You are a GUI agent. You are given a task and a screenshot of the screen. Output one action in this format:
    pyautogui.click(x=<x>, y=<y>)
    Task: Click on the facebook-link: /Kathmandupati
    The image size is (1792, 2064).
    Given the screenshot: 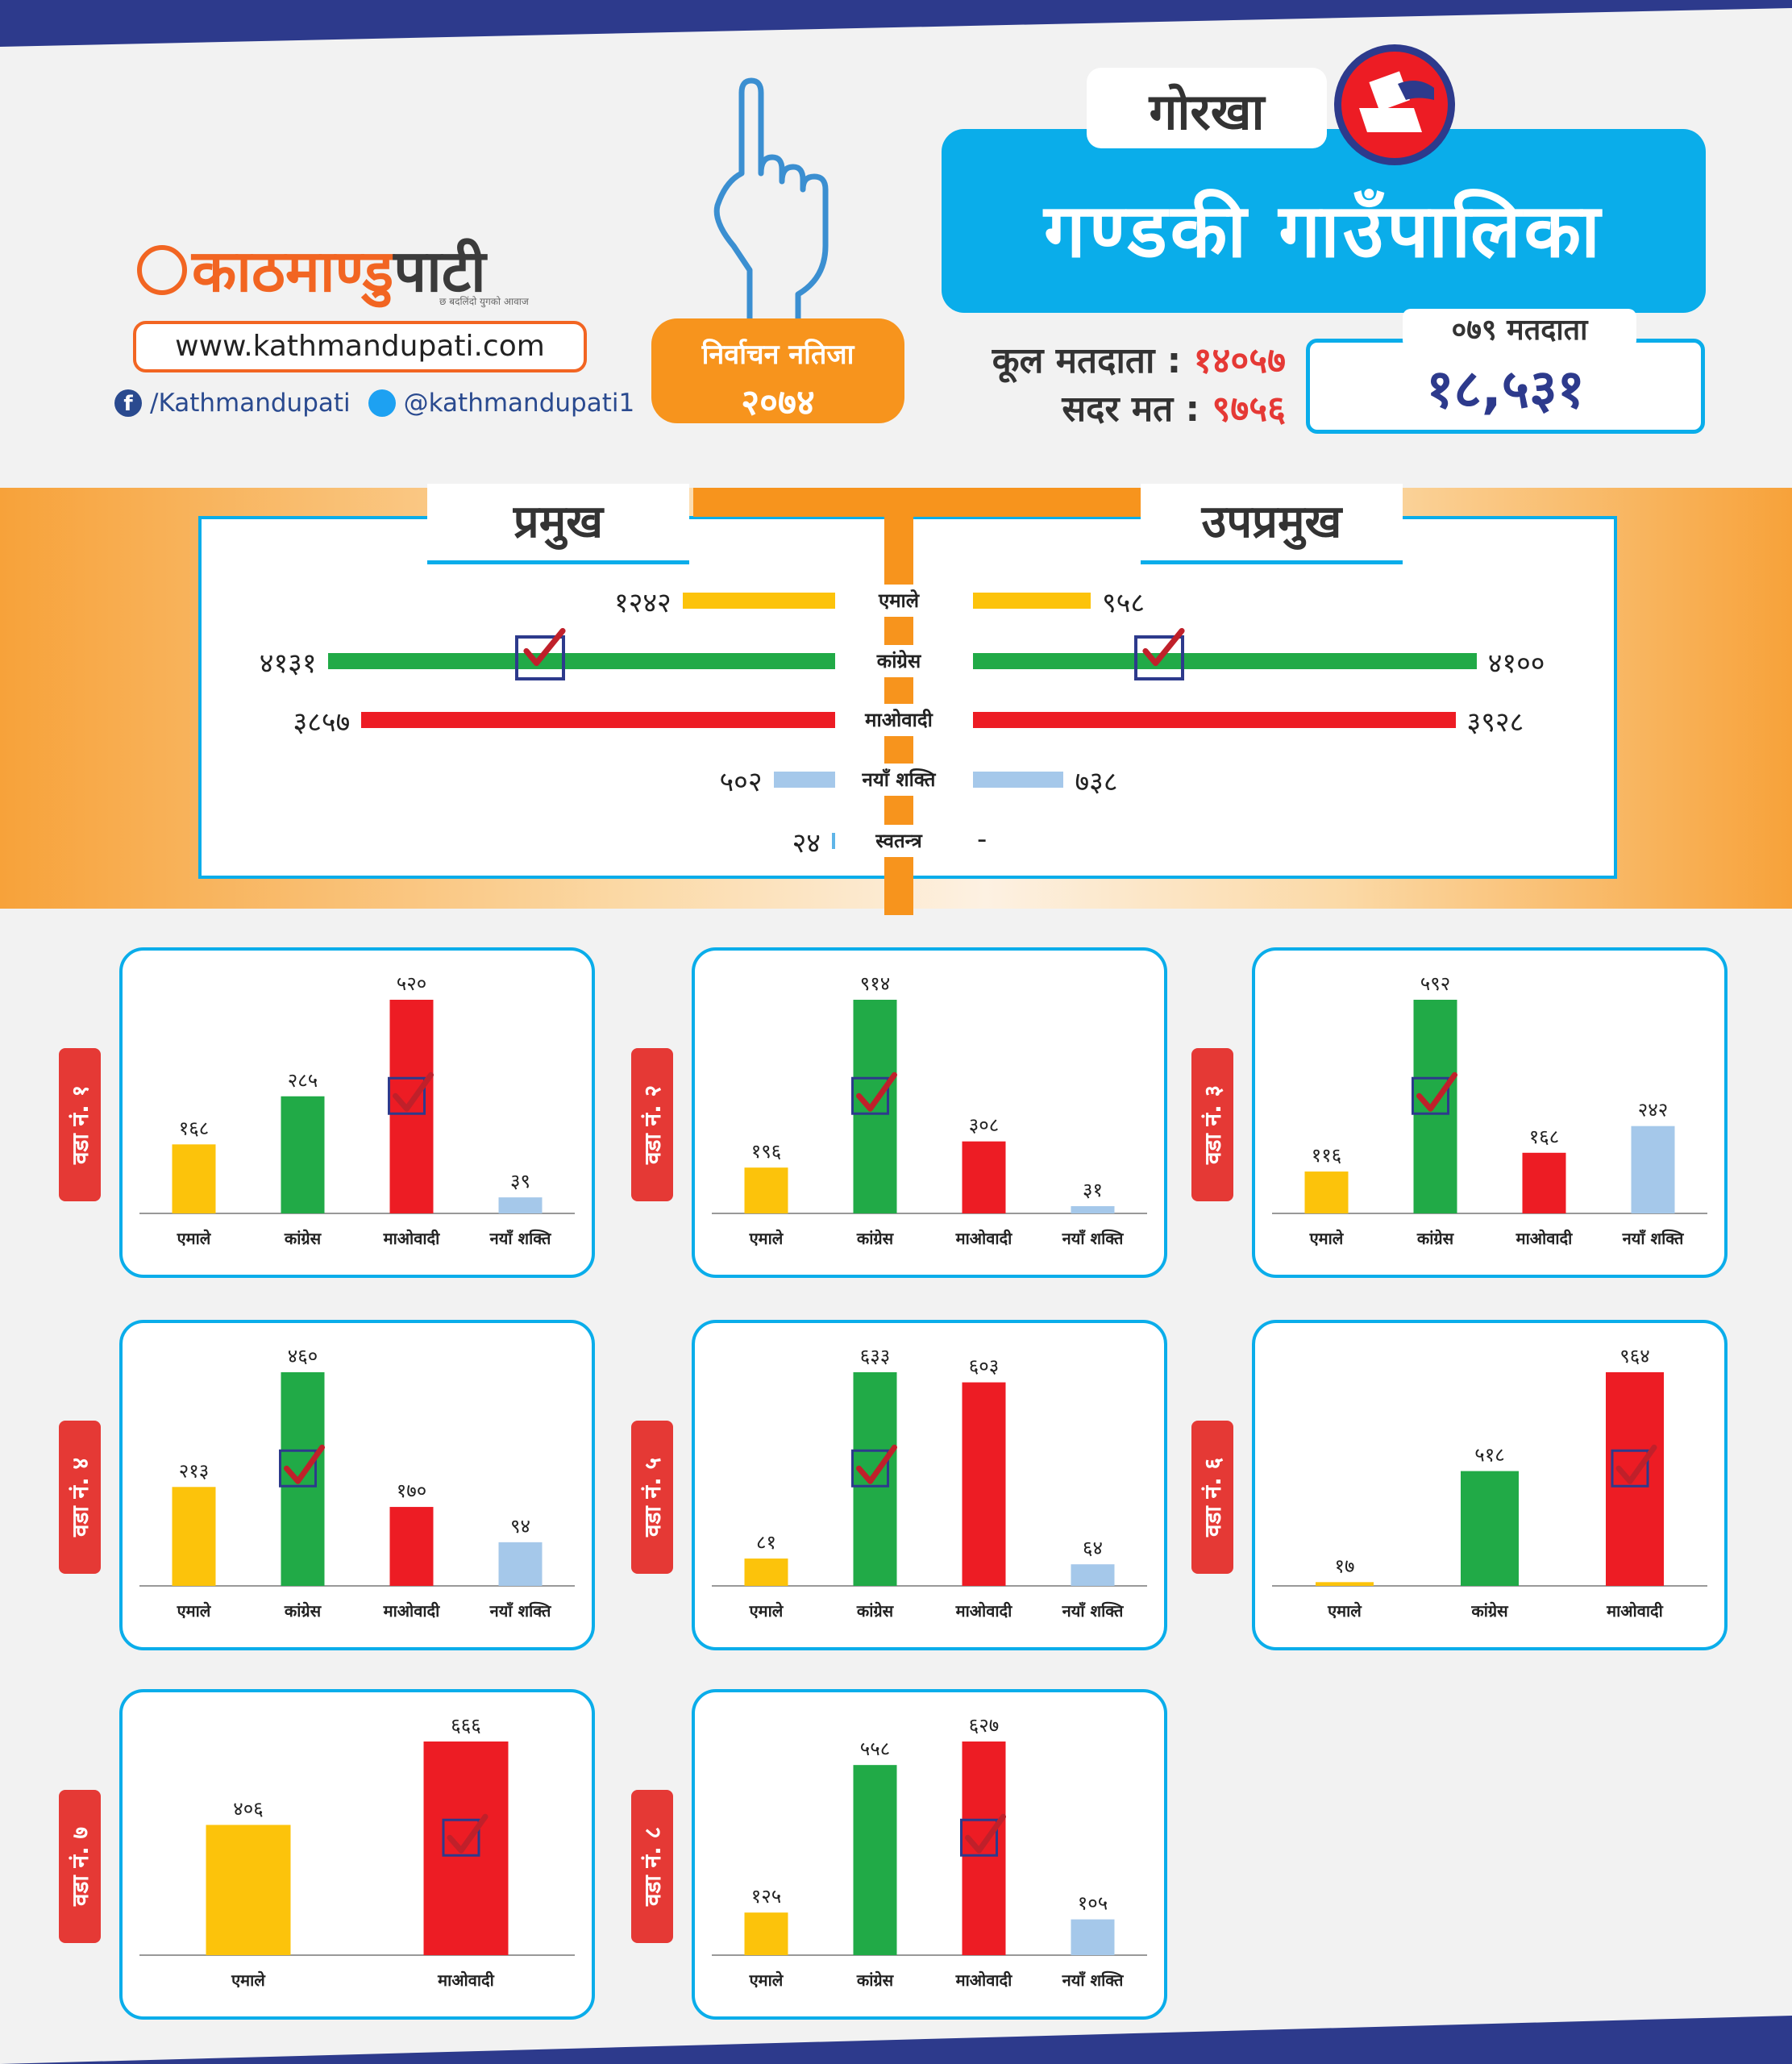 What is the action you would take?
    pyautogui.click(x=250, y=403)
    